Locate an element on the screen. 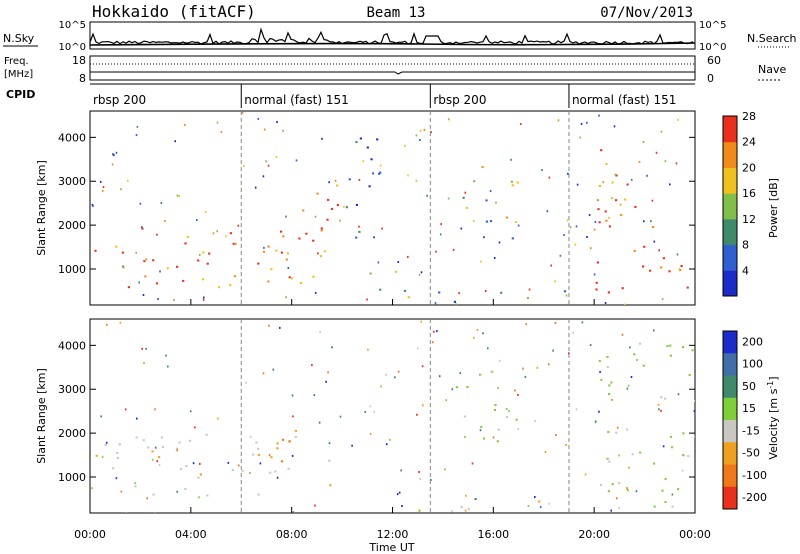  colorbar-swatch is located at coordinates (730, 387).